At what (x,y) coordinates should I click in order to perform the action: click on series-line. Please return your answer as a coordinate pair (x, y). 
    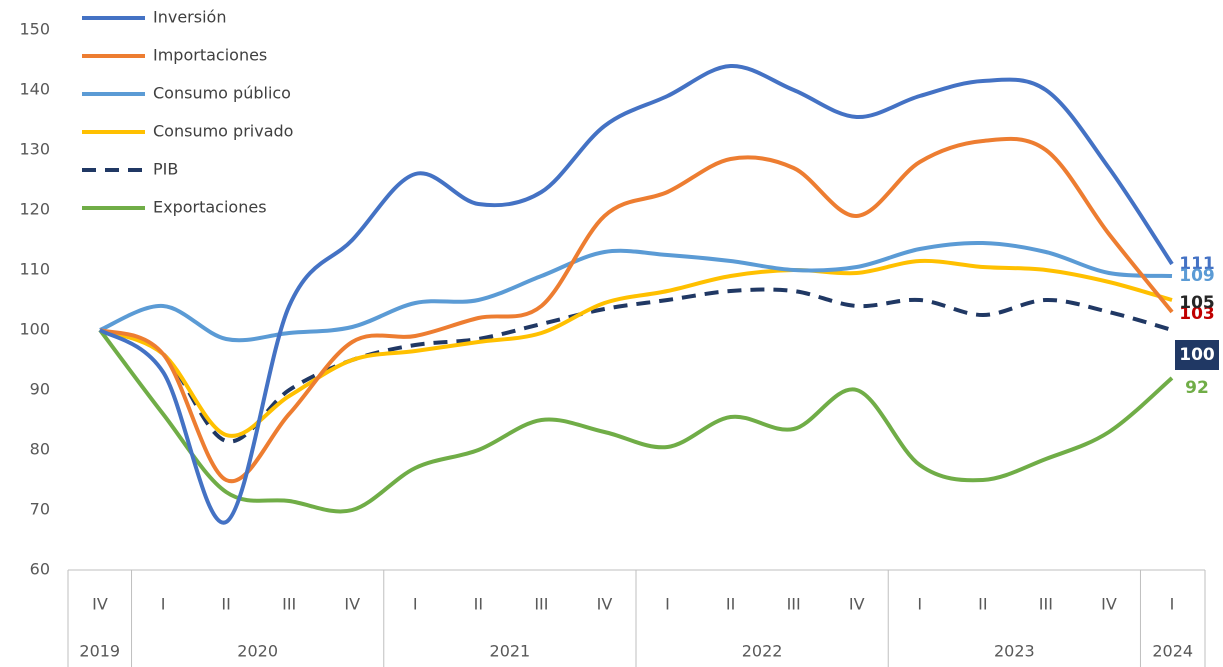
    Looking at the image, I should click on (636, 291).